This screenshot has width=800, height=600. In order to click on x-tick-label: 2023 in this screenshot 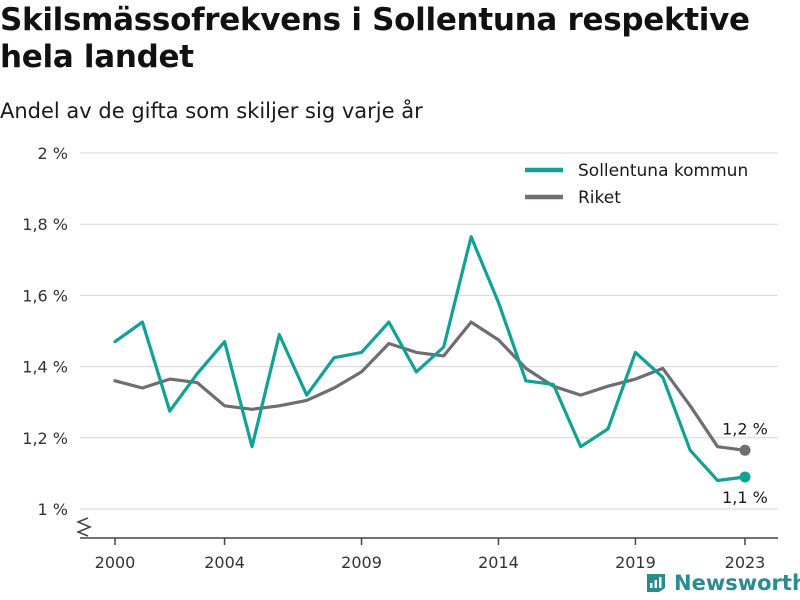, I will do `click(745, 562)`.